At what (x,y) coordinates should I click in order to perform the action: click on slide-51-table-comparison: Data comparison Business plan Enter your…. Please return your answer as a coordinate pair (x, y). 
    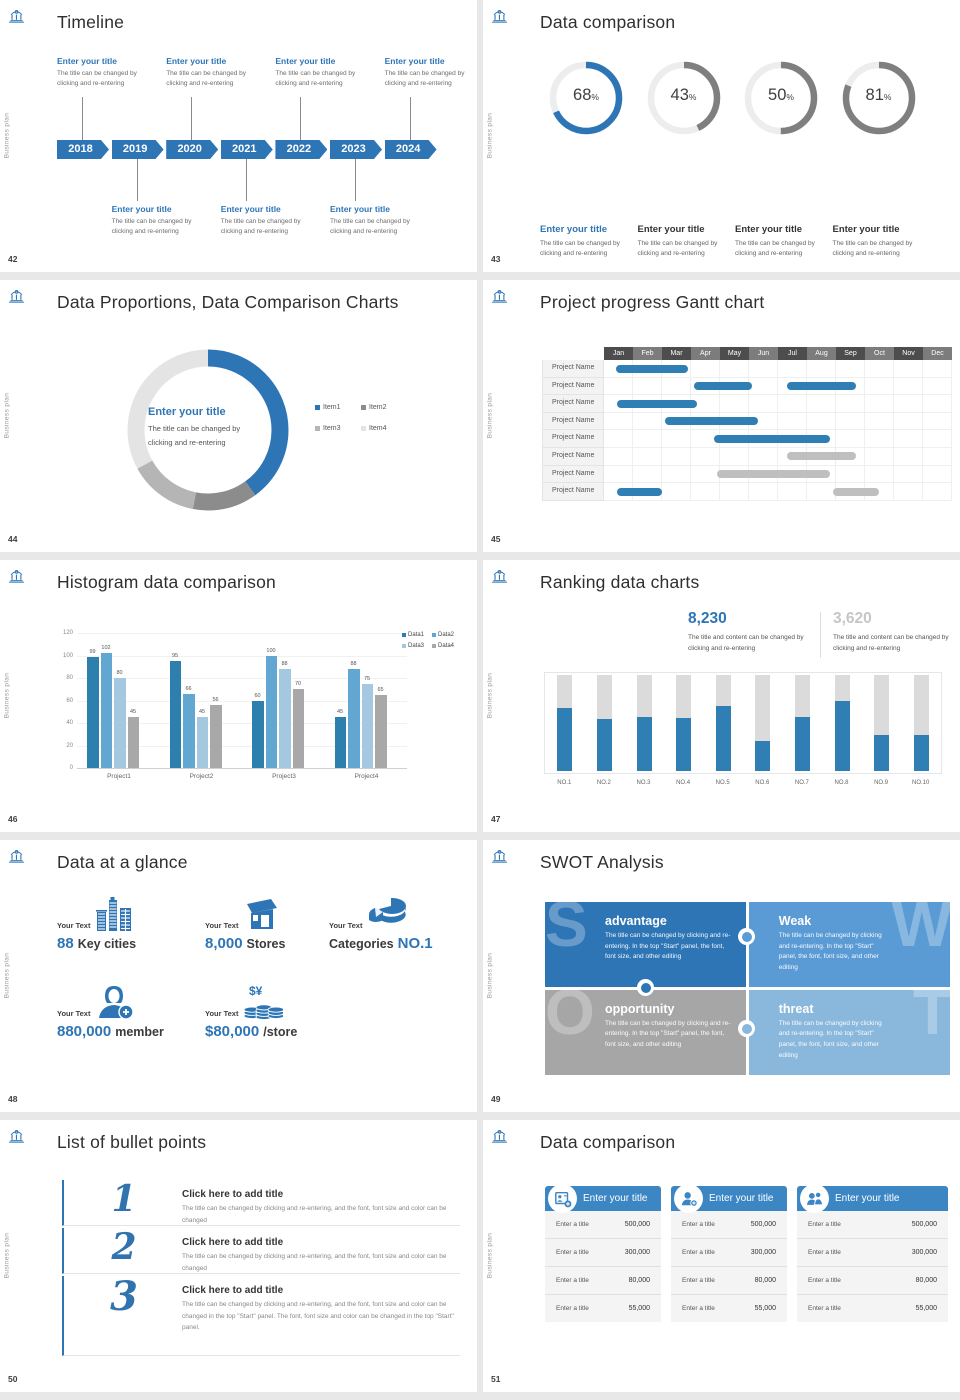
    Looking at the image, I should click on (721, 1256).